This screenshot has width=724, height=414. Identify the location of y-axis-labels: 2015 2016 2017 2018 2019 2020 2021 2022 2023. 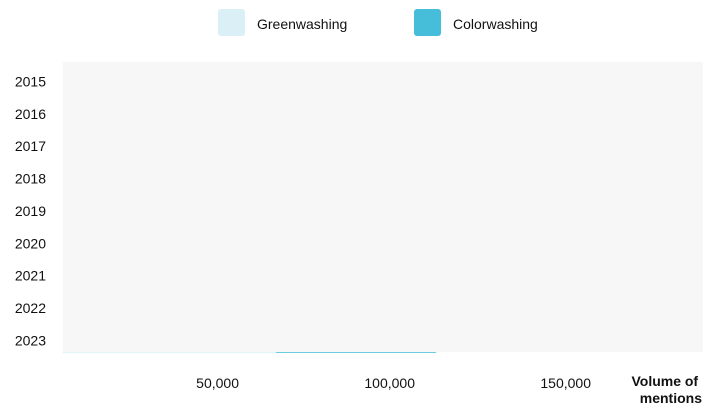
(30, 211).